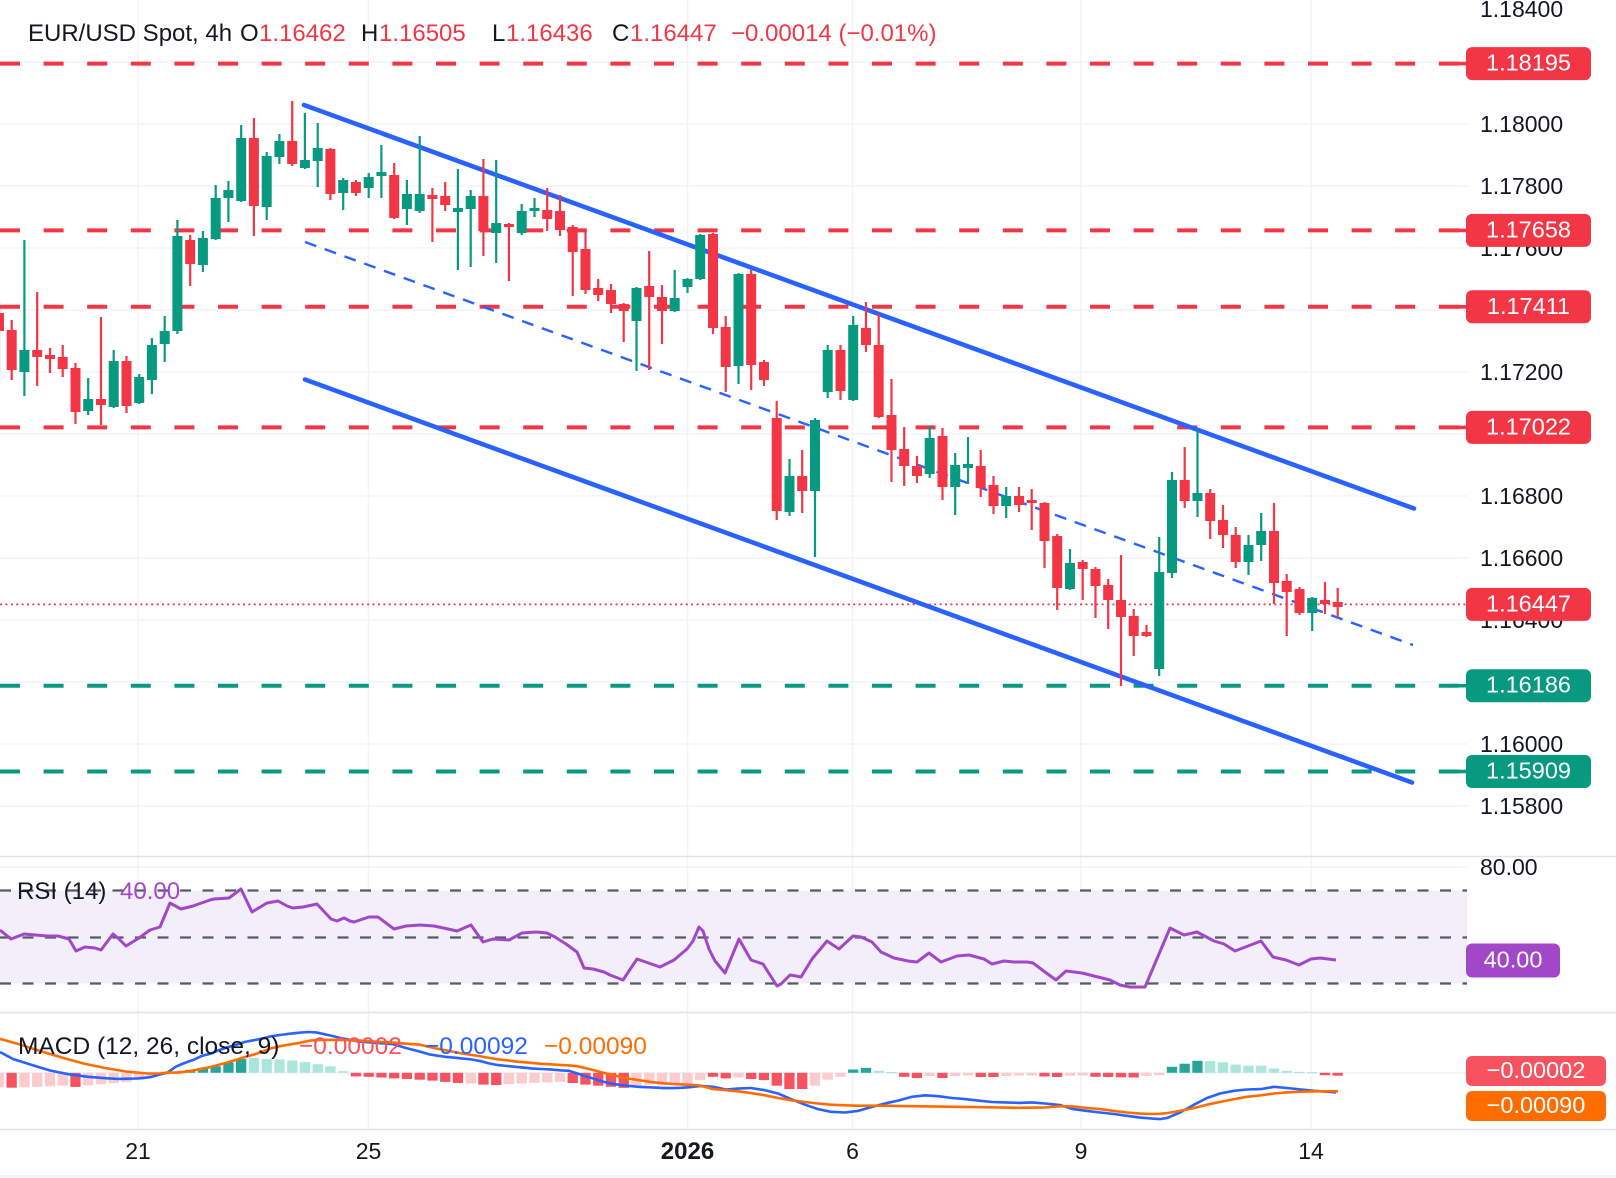 This screenshot has height=1178, width=1616. What do you see at coordinates (687, 1151) in the screenshot?
I see `svg-text: 2026` at bounding box center [687, 1151].